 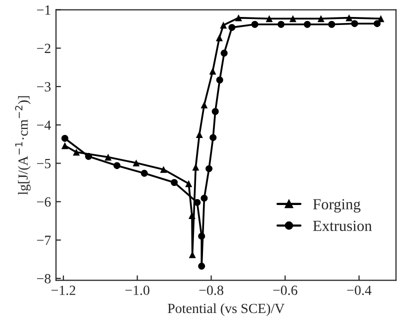 I want to click on x-tick-label: −1.0, so click(x=137, y=291).